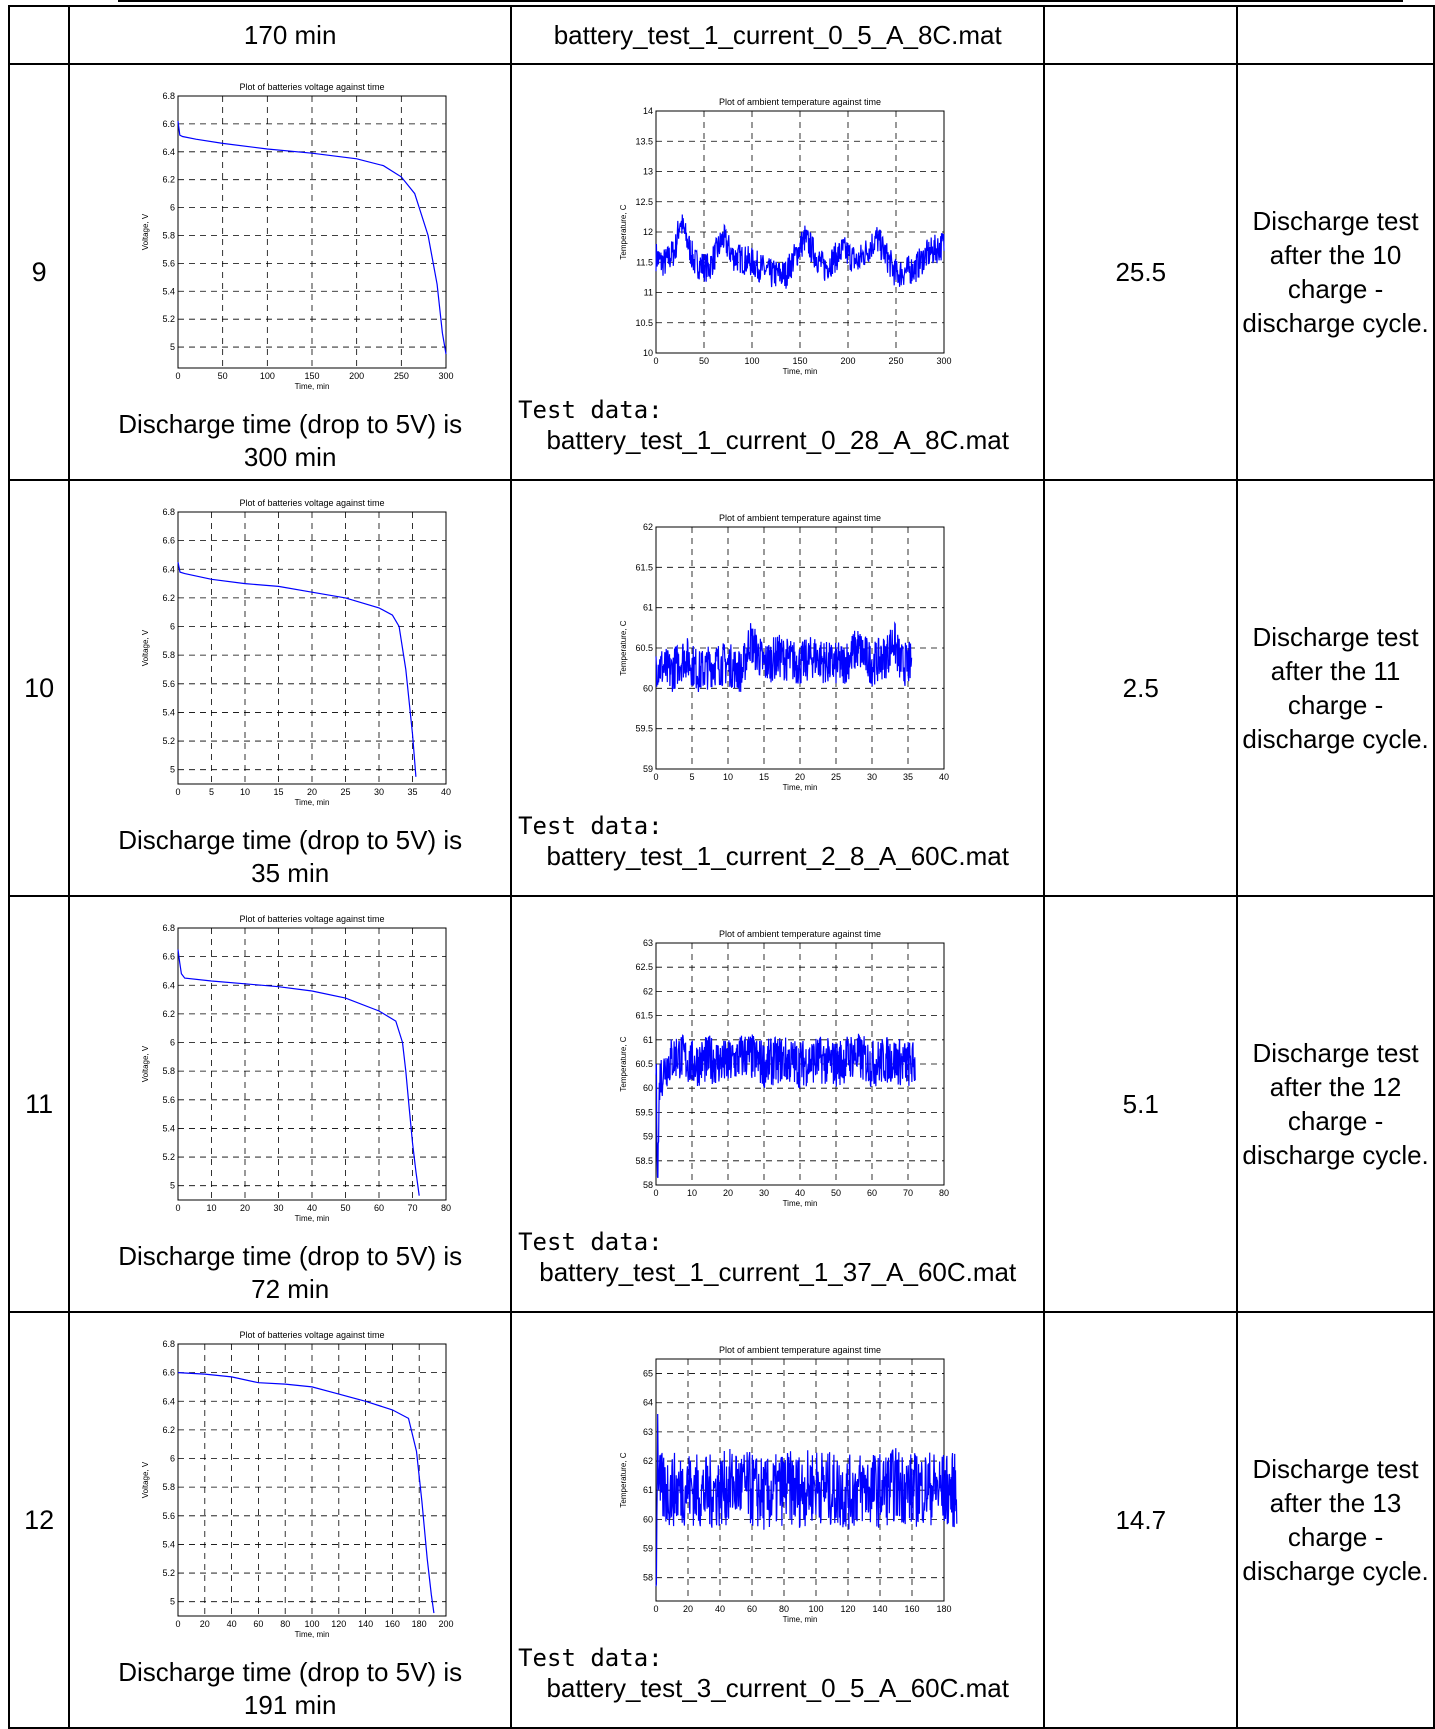 The image size is (1435, 1729). What do you see at coordinates (778, 1272) in the screenshot?
I see `test-file-name: battery_test_1_current_1_37_A_60C.mat` at bounding box center [778, 1272].